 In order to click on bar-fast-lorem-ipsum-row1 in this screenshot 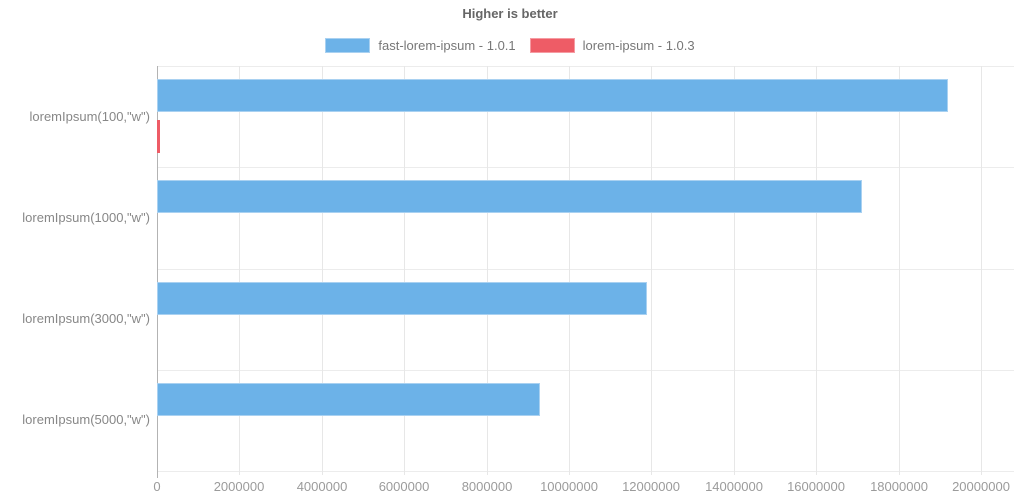, I will do `click(553, 95)`.